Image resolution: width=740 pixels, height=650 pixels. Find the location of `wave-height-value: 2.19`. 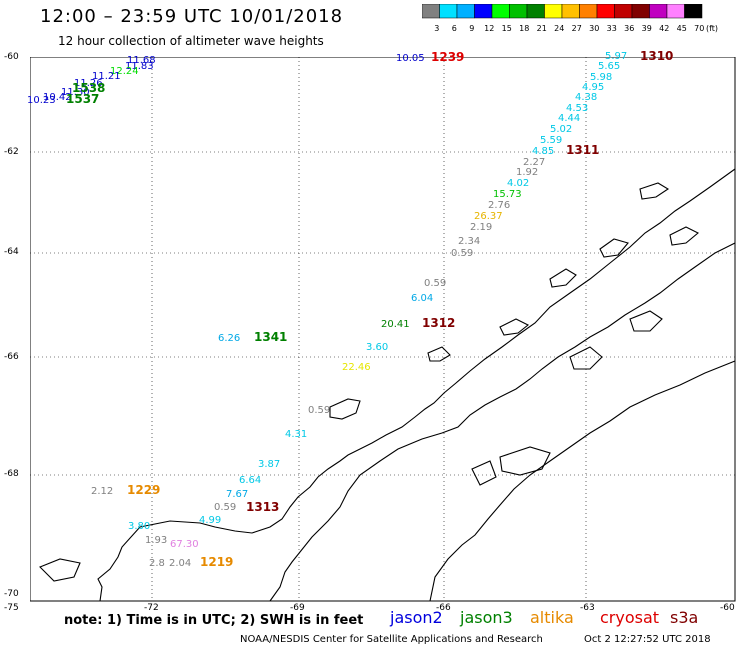

wave-height-value: 2.19 is located at coordinates (481, 227).